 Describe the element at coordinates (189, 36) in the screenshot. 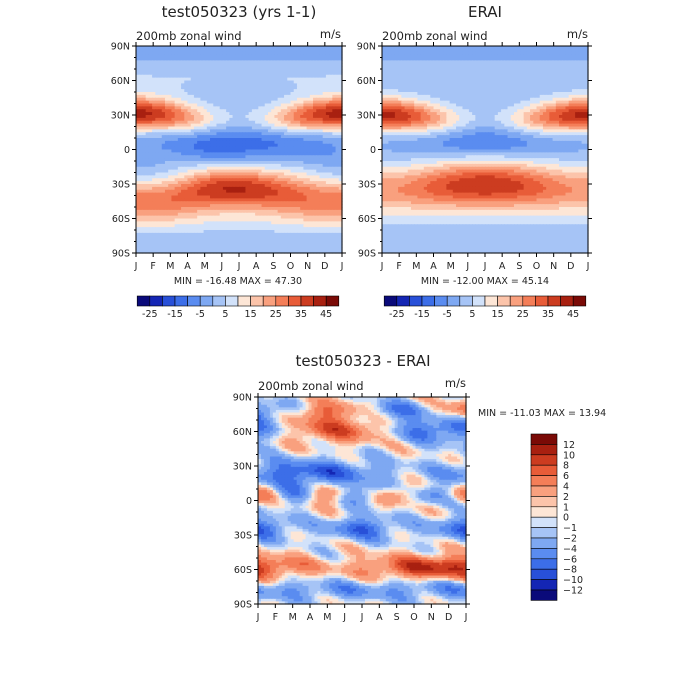

I see `panel-subtitle: 200mb zonal wind` at that location.